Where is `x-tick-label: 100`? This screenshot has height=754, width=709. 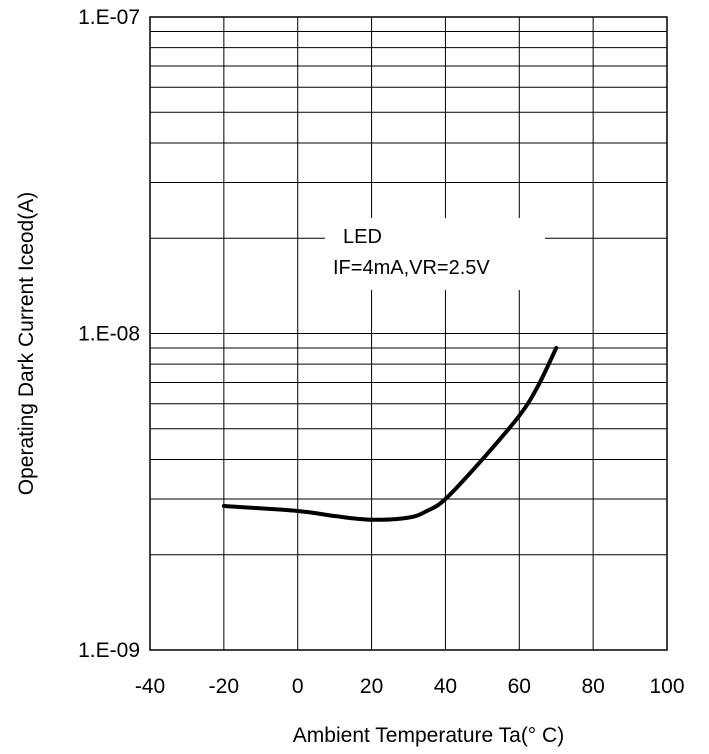
x-tick-label: 100 is located at coordinates (666, 686).